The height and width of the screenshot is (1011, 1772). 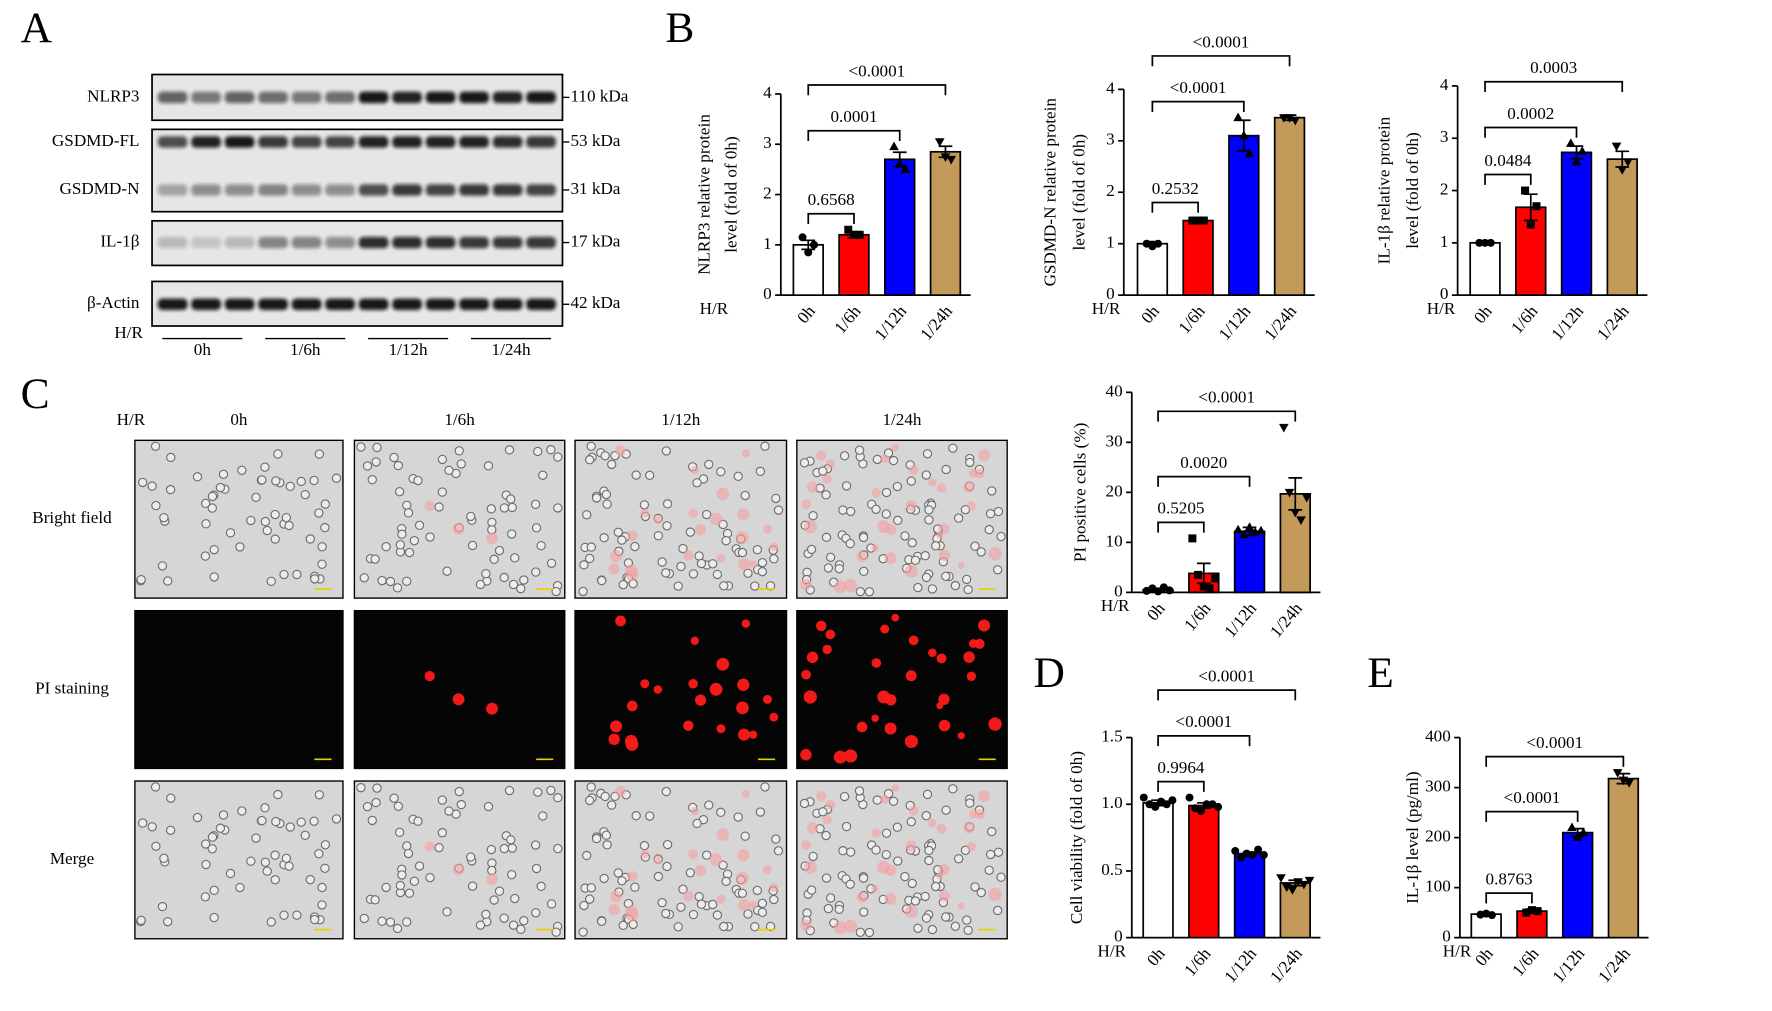 What do you see at coordinates (1444, 188) in the screenshot?
I see `y-tick-label: 2` at bounding box center [1444, 188].